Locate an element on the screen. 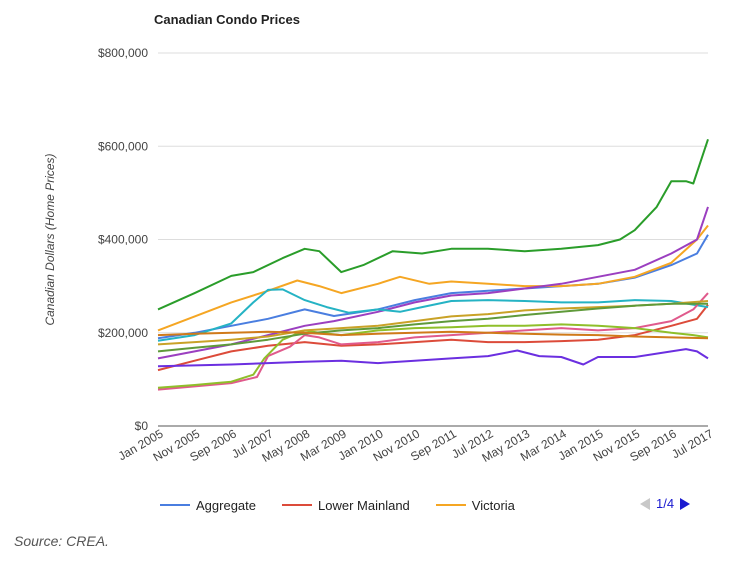 The height and width of the screenshot is (562, 746). legend-swatch-aggregate is located at coordinates (175, 505).